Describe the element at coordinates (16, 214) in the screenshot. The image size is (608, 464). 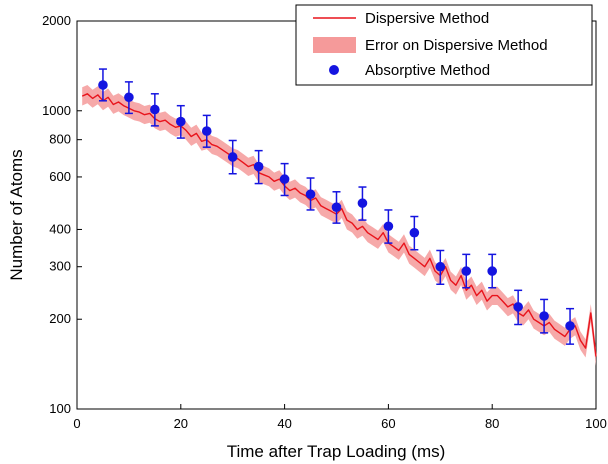
I see `y-axis-title: Number of Atoms` at that location.